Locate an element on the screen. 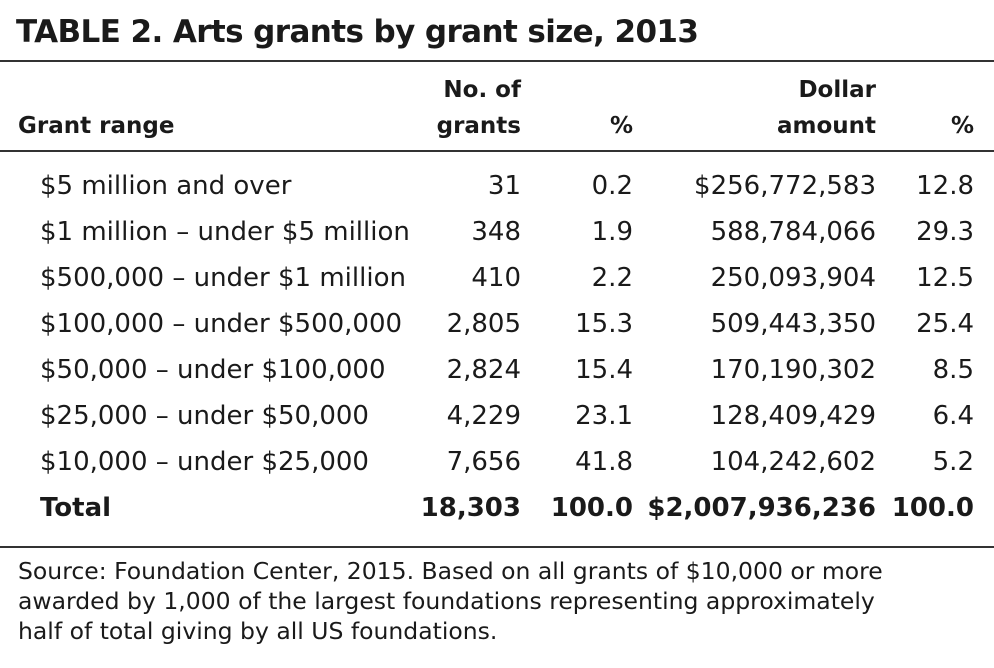  total-label: Total is located at coordinates (76, 508).